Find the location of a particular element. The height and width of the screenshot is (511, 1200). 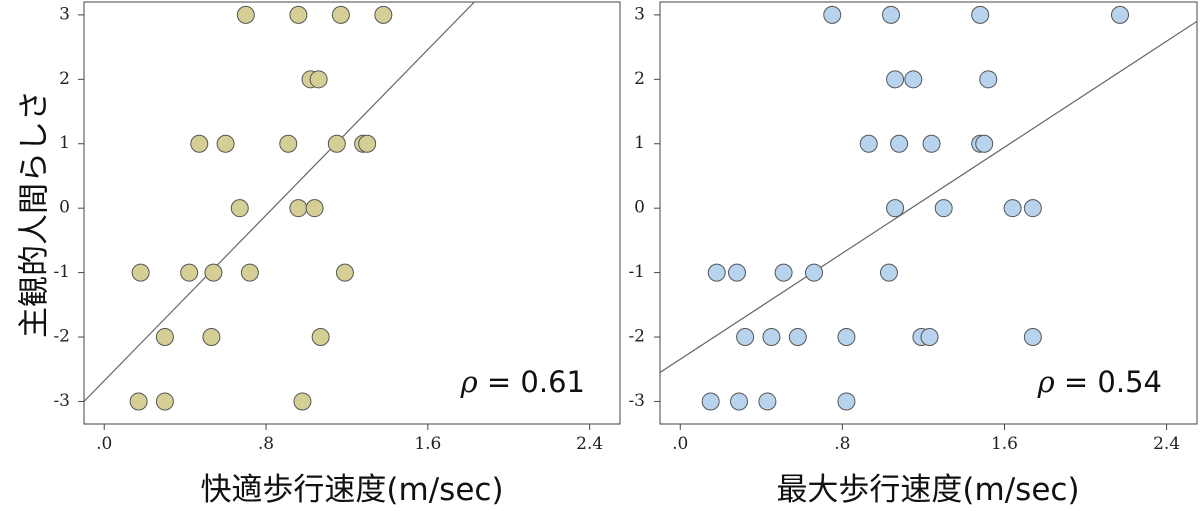

correlation-label: ρ = 0.61 is located at coordinates (522, 382).